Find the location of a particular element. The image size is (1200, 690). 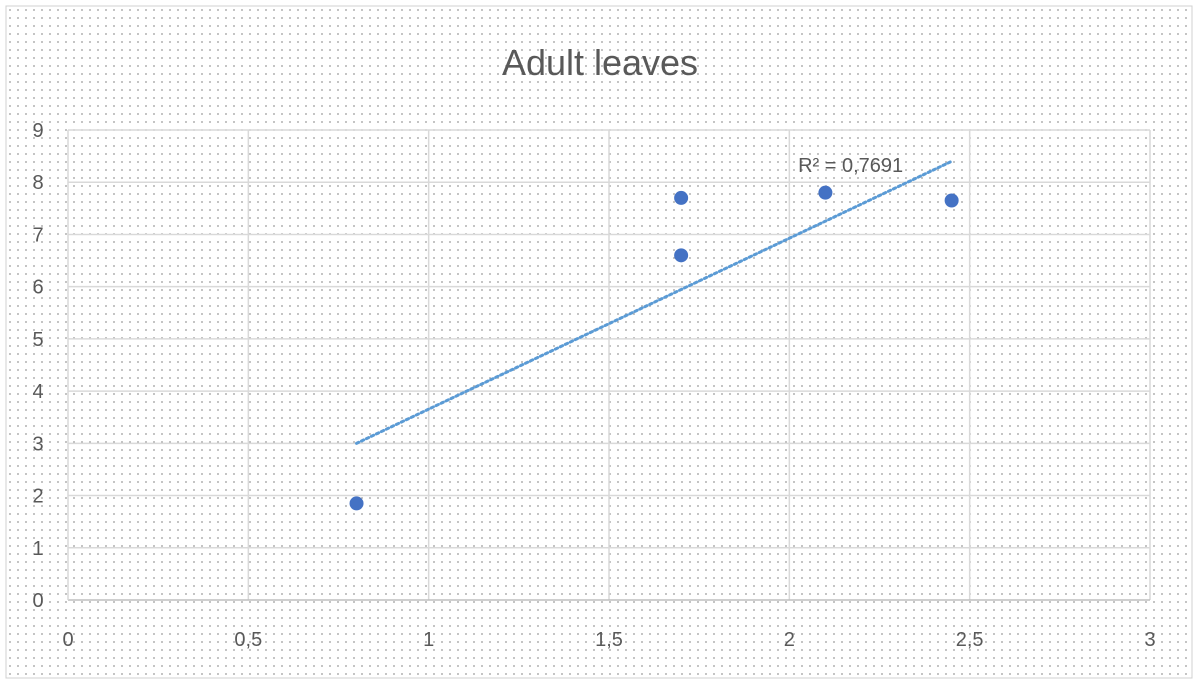

y-tick-label: 4 is located at coordinates (37, 392).